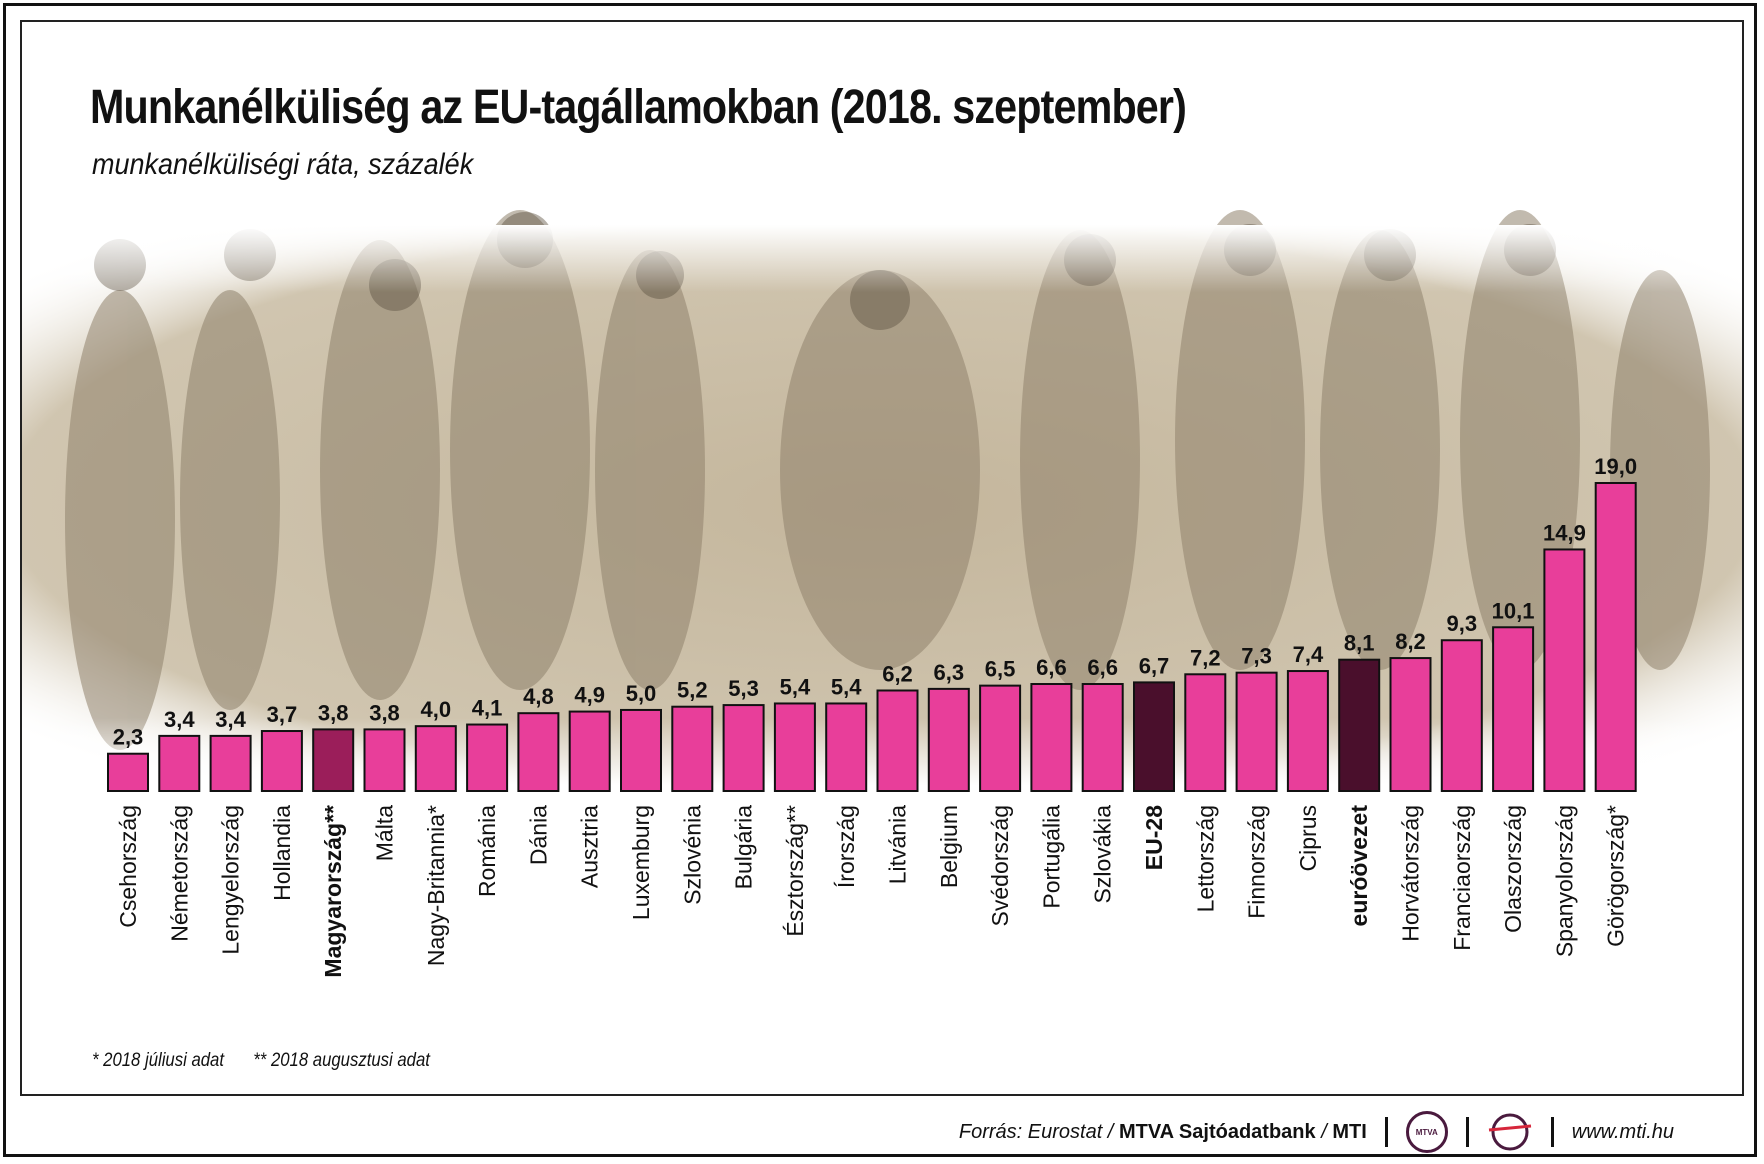 This screenshot has width=1764, height=1164. Describe the element at coordinates (179, 719) in the screenshot. I see `value-label-nemetorszag: 3,4` at that location.